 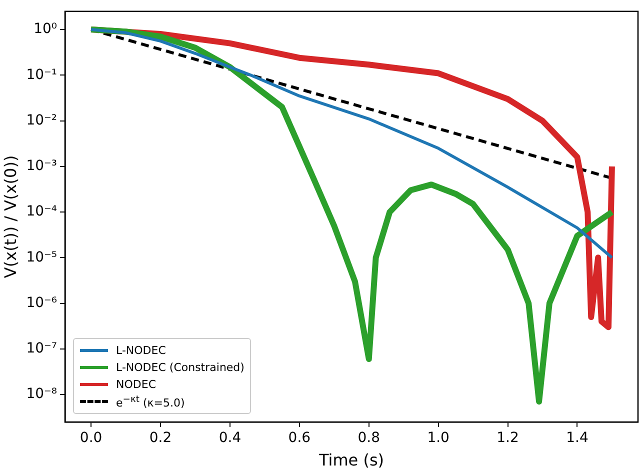 I want to click on x-tick-label: 0.8, so click(x=369, y=438).